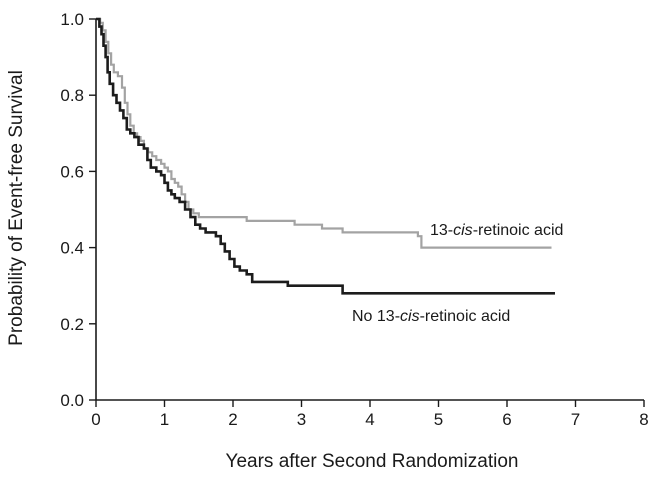  What do you see at coordinates (643, 419) in the screenshot?
I see `x-tick-label: 8` at bounding box center [643, 419].